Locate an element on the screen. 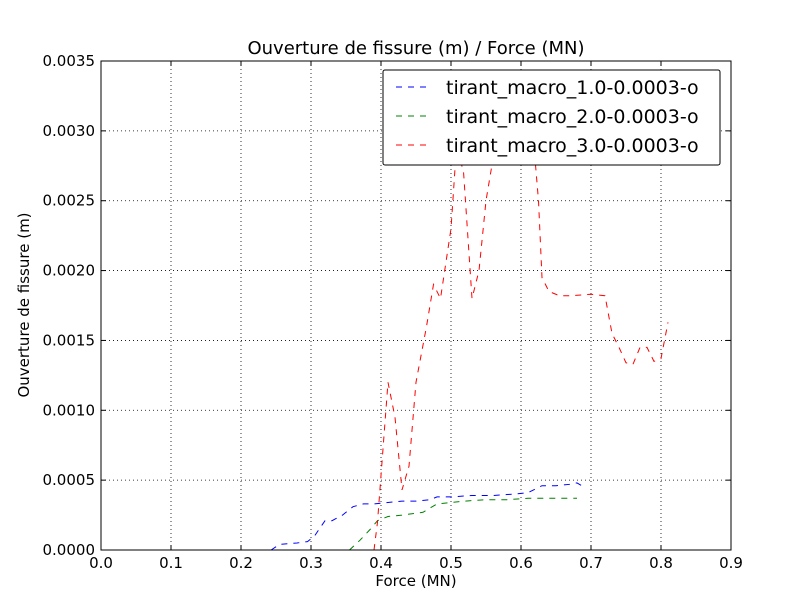 The height and width of the screenshot is (612, 812). y-tick-label: 0.0025 is located at coordinates (69, 201).